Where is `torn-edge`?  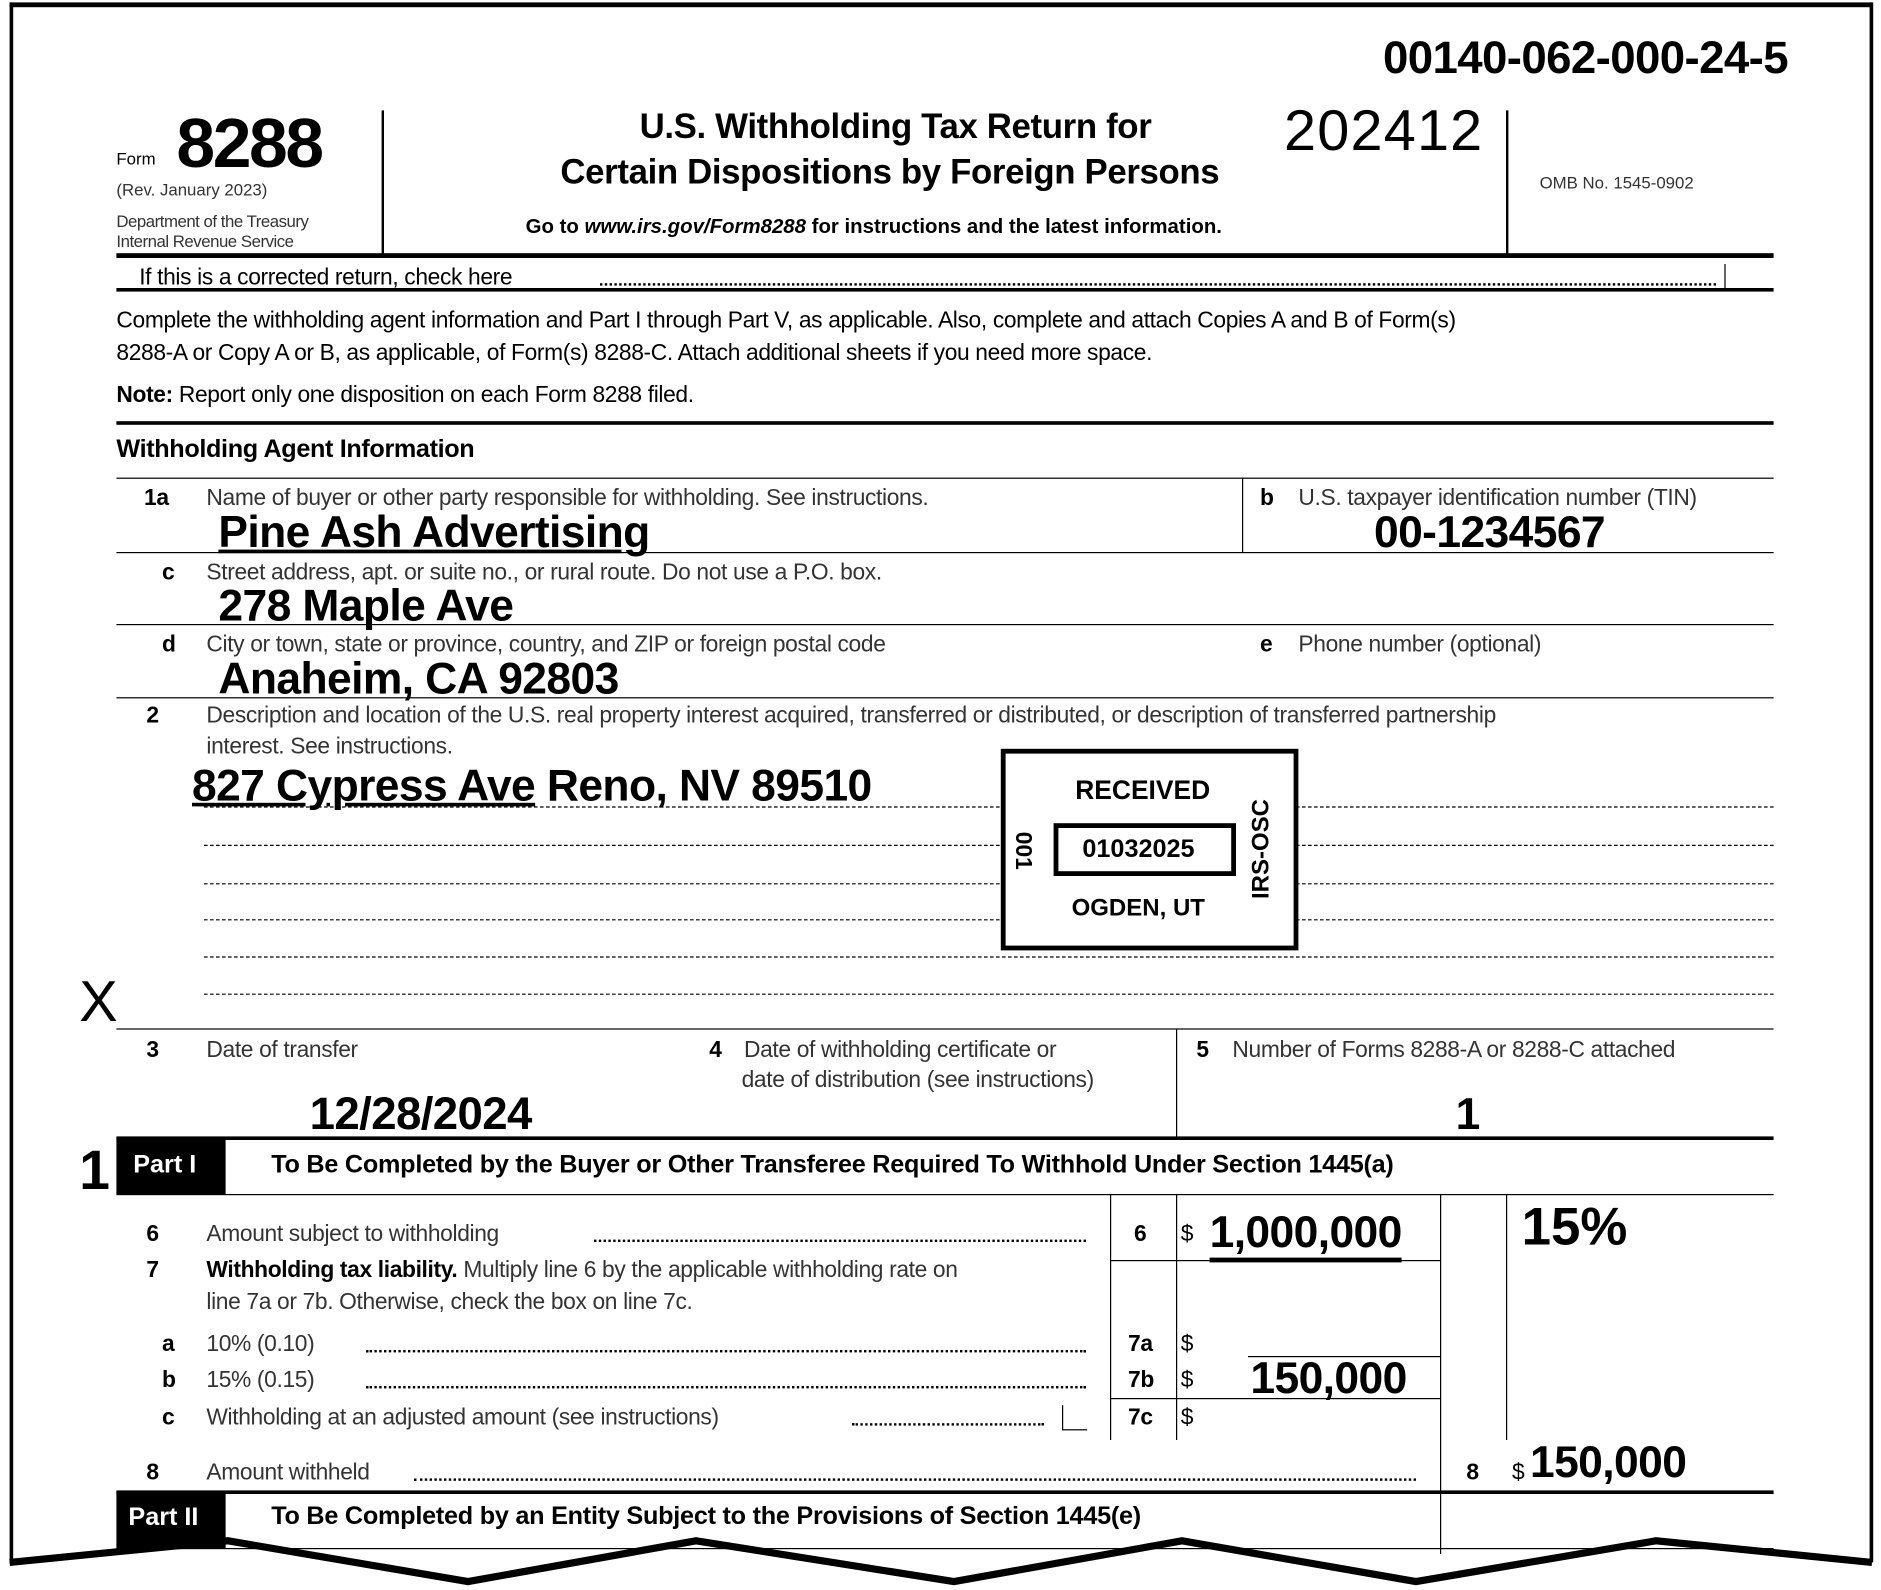 torn-edge is located at coordinates (941, 1561).